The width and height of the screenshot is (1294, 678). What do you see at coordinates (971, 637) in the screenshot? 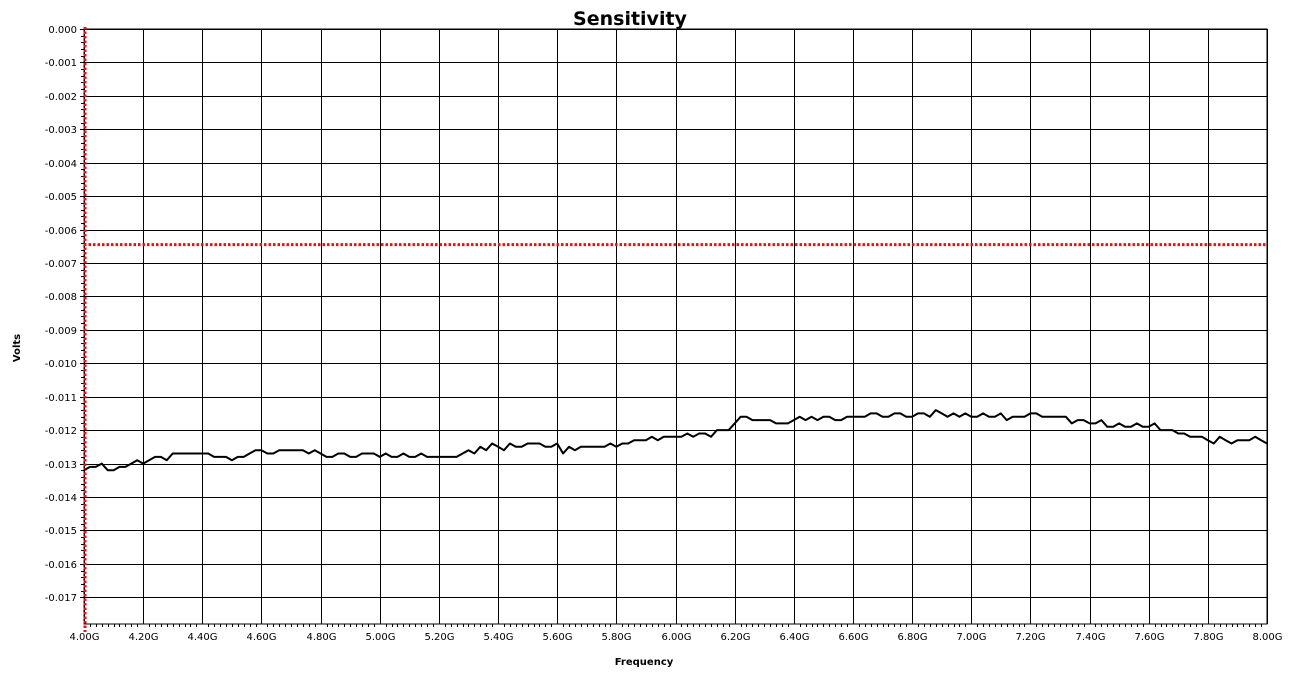
I see `x-tick-label: 7.00G` at bounding box center [971, 637].